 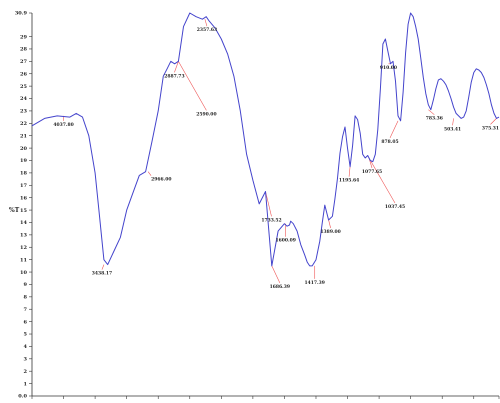 What do you see at coordinates (23, 273) in the screenshot?
I see `y-tick-label: 10` at bounding box center [23, 273].